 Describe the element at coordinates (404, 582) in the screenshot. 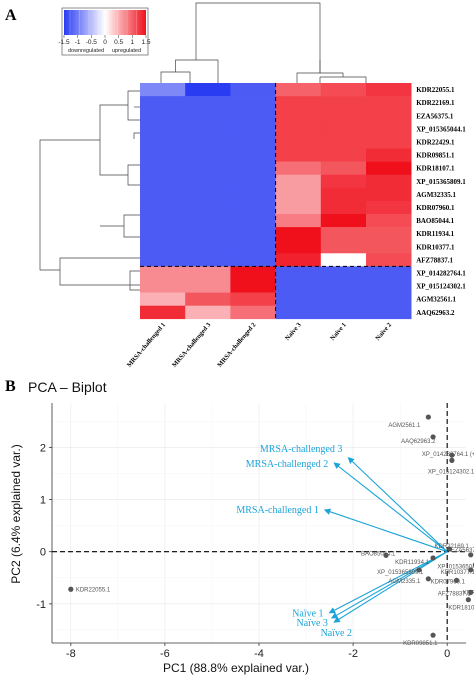

I see `pca-point-label: AGM2335.1` at that location.